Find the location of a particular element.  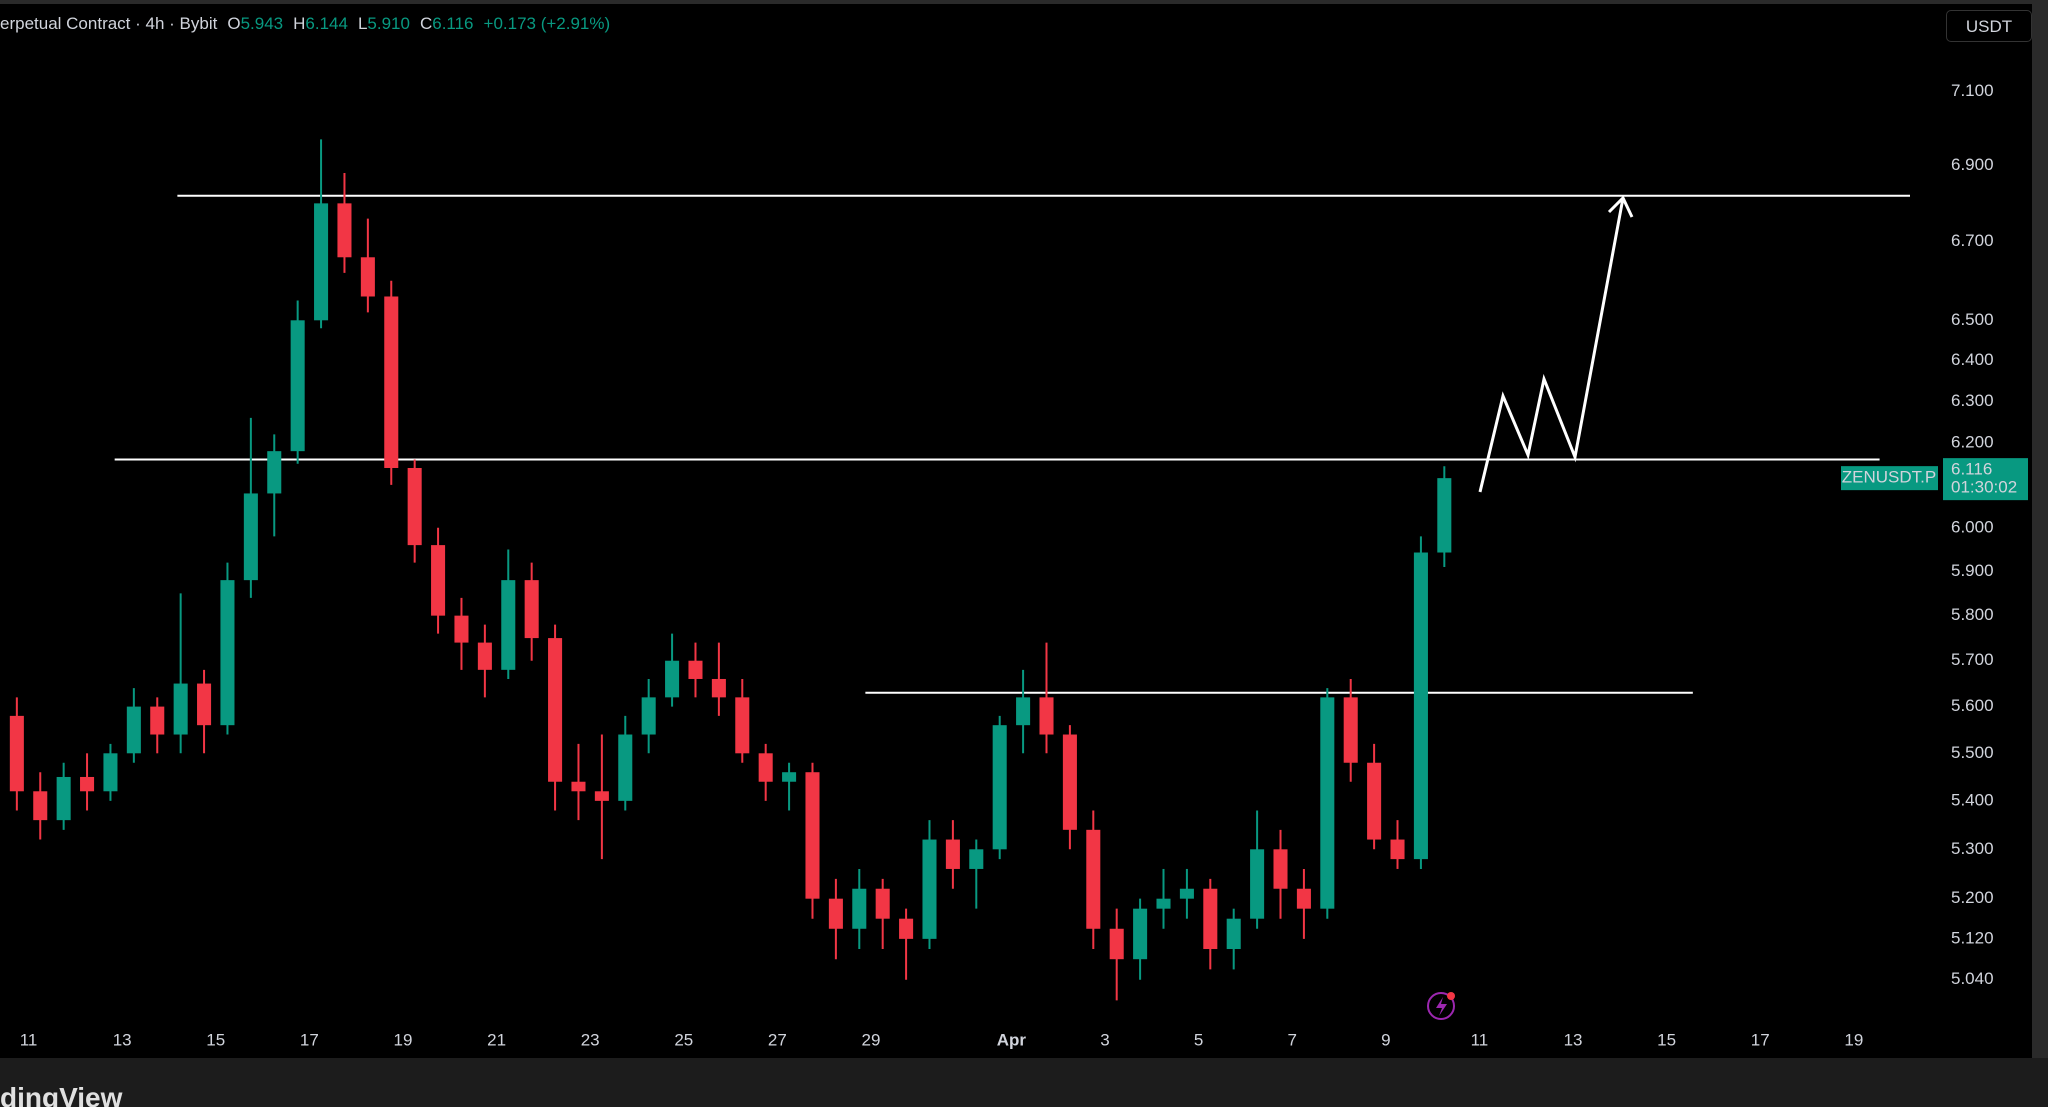

x-tick-label: 13 is located at coordinates (1573, 1039).